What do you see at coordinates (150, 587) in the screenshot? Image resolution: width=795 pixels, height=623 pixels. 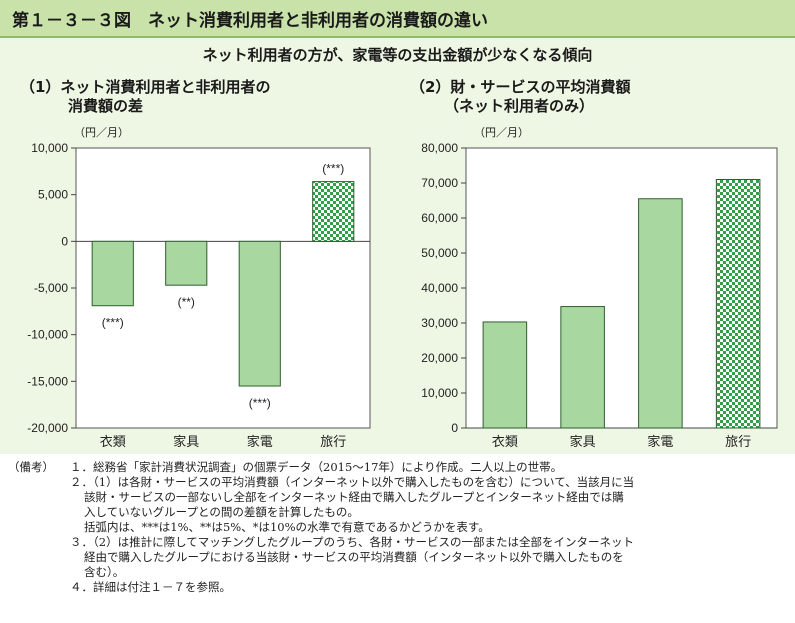 I see `note-line: ４．詳細は付注１－７を参照。` at bounding box center [150, 587].